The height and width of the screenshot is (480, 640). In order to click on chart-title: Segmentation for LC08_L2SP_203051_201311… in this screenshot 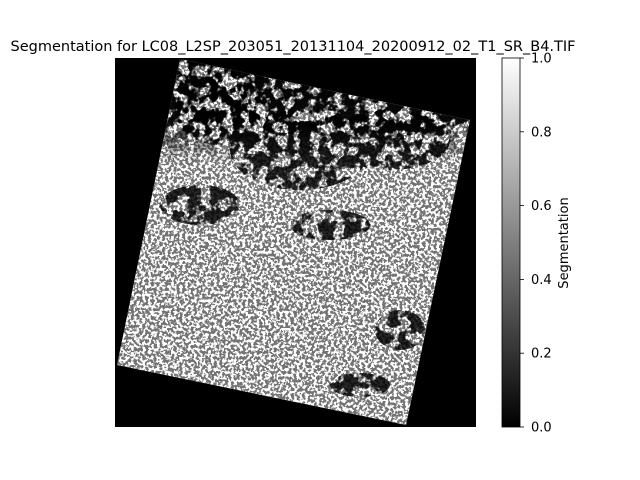, I will do `click(293, 47)`.